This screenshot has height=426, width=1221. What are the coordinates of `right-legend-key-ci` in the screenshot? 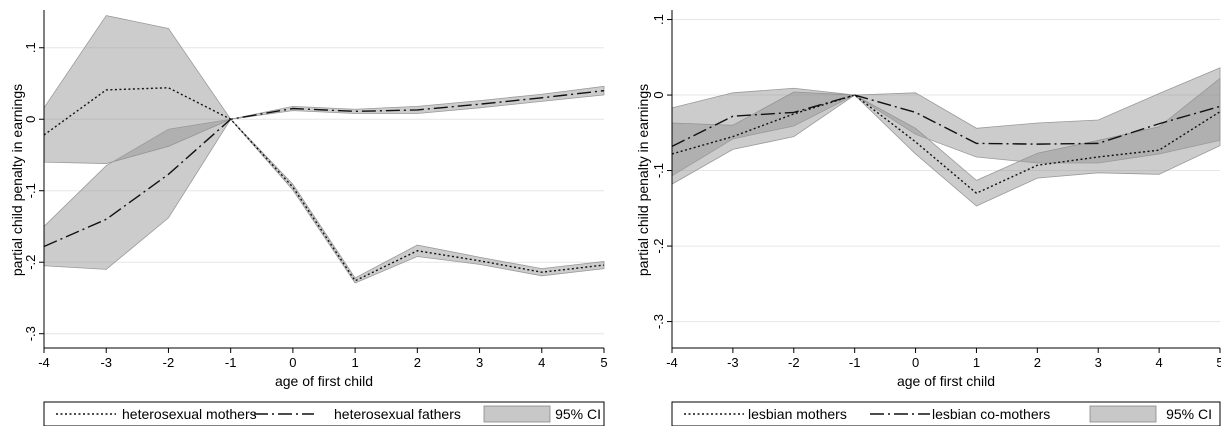 It's located at (1123, 414).